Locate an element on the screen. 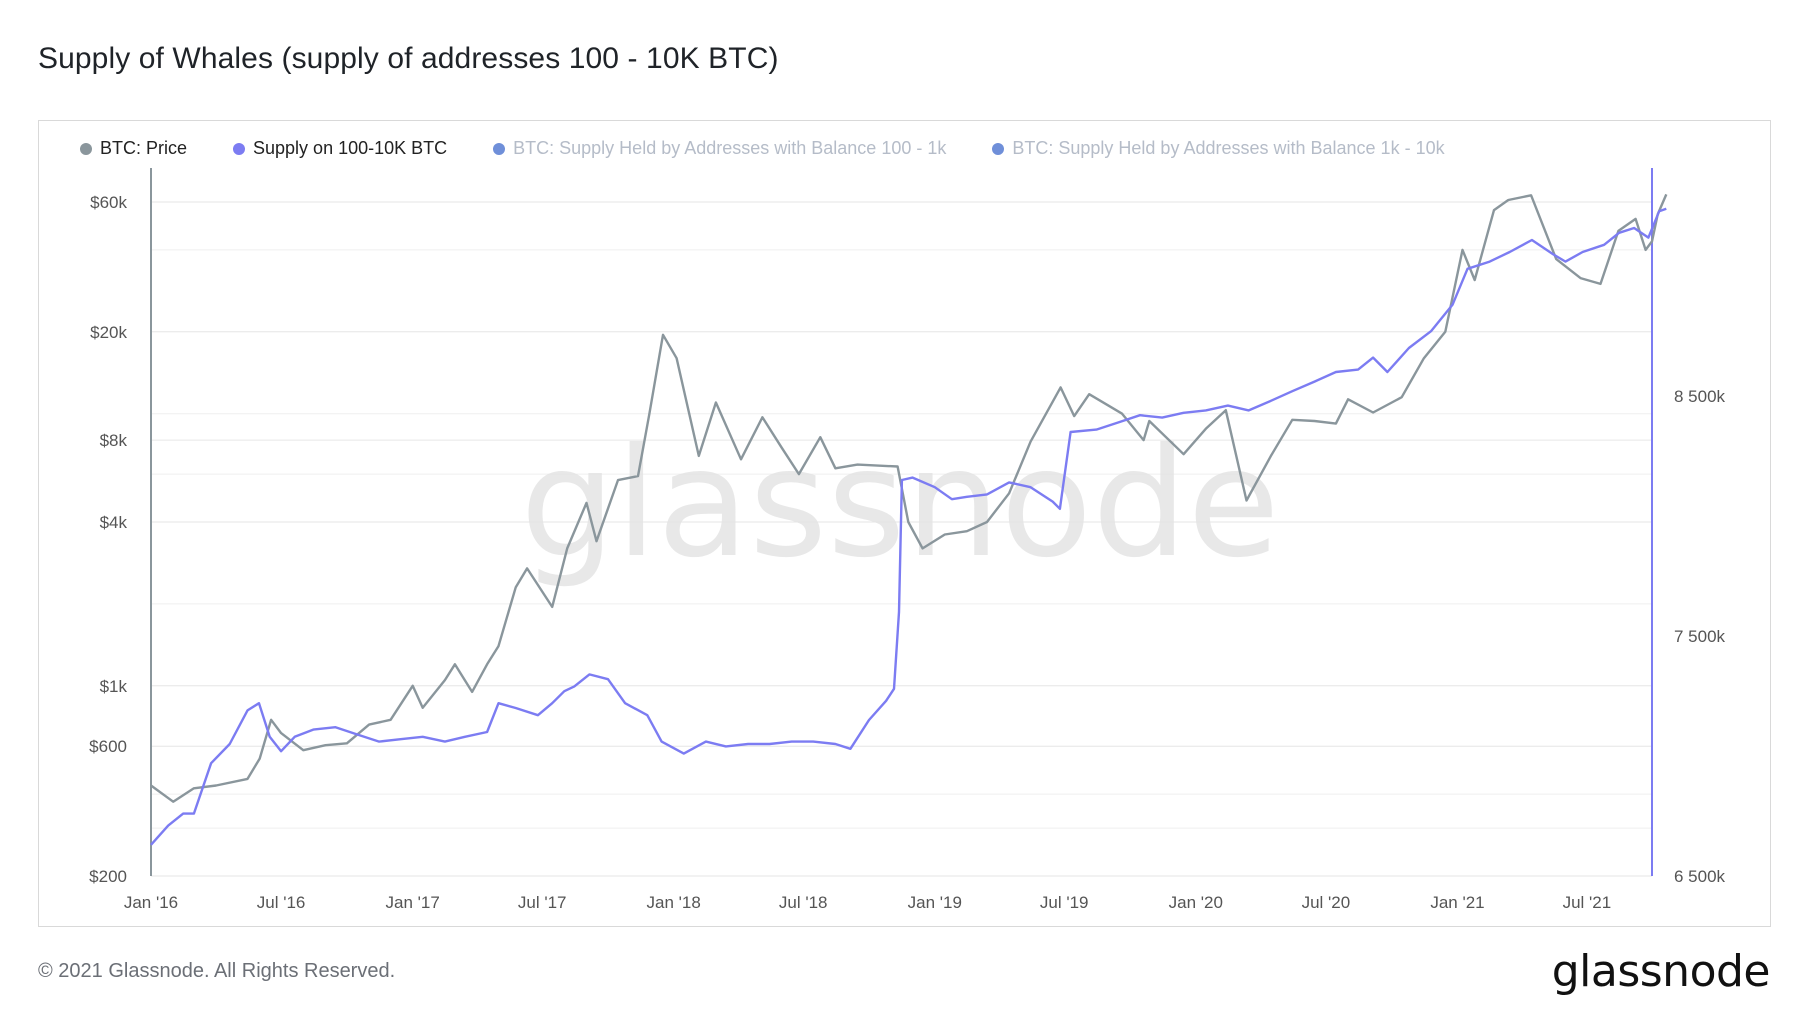  legend-item-btc-price: BTC: Price is located at coordinates (133, 148).